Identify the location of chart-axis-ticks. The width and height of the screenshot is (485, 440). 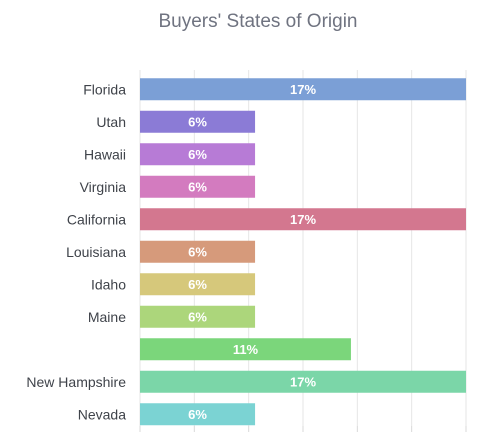
(303, 429).